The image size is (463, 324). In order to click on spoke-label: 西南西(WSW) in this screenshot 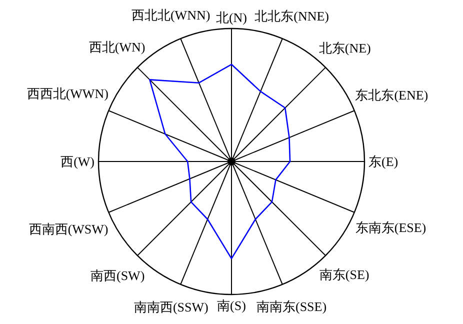, I will do `click(68, 228)`.